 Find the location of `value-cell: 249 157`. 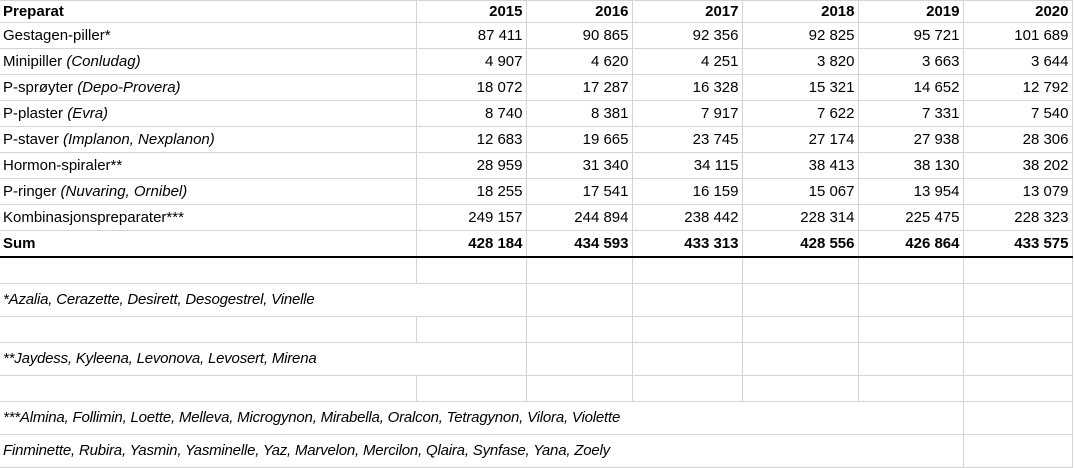

value-cell: 249 157 is located at coordinates (471, 217).